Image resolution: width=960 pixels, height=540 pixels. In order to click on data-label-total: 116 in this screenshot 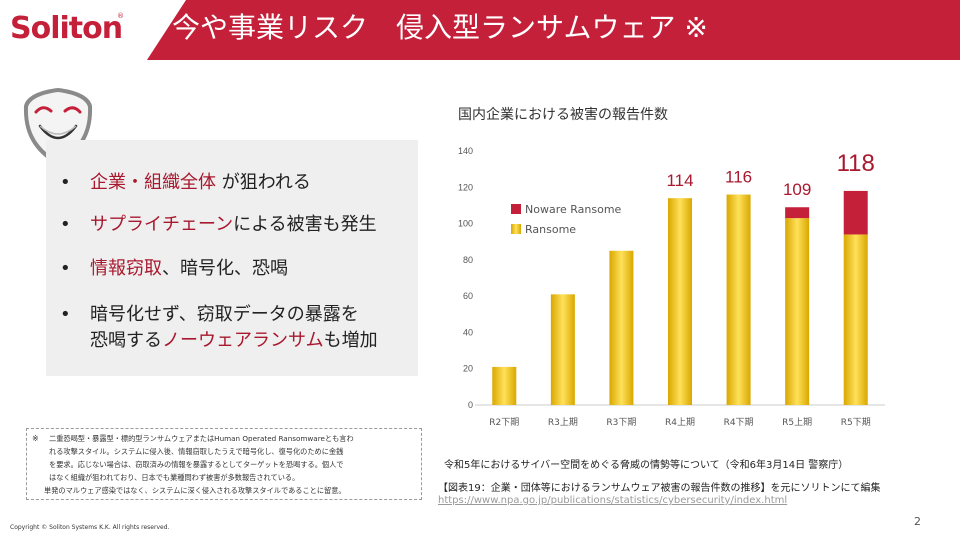, I will do `click(738, 177)`.